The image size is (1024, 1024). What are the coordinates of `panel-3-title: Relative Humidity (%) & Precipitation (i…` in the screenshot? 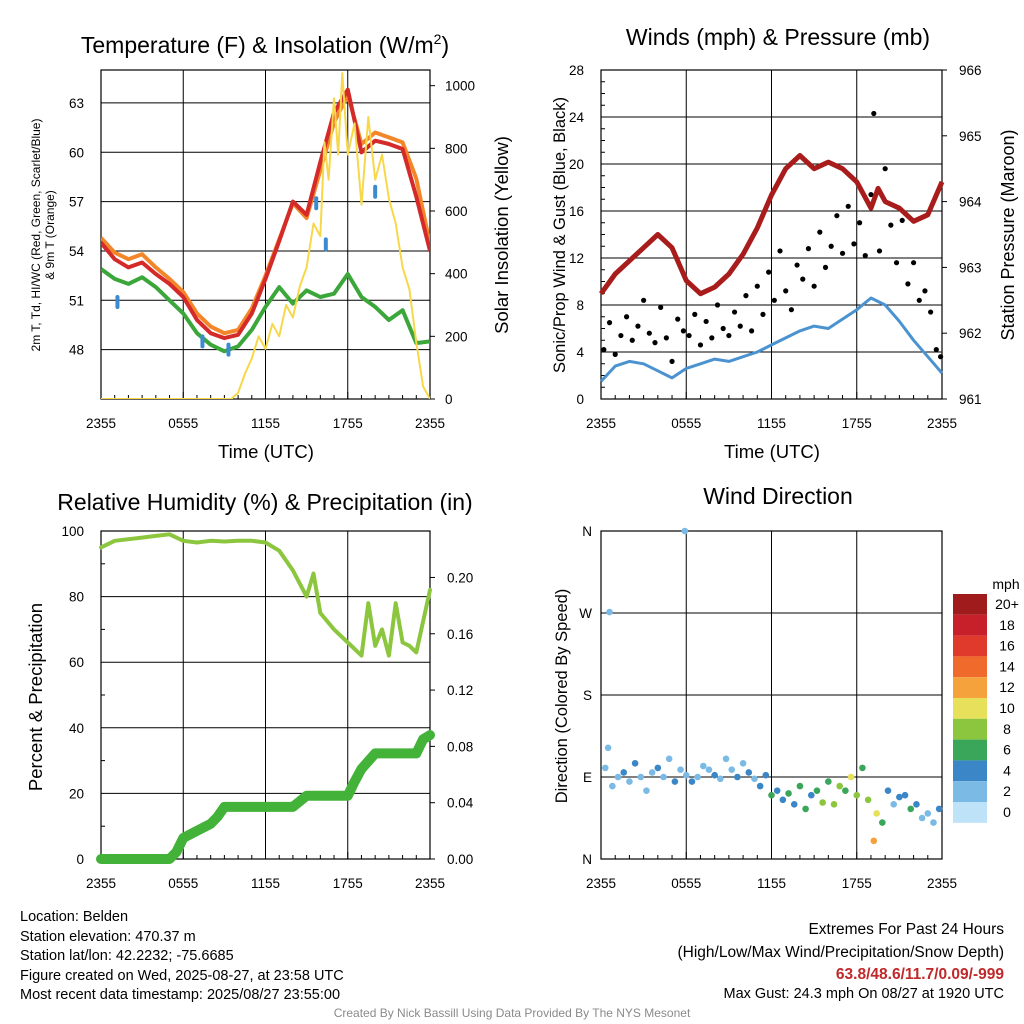 It's located at (264, 502).